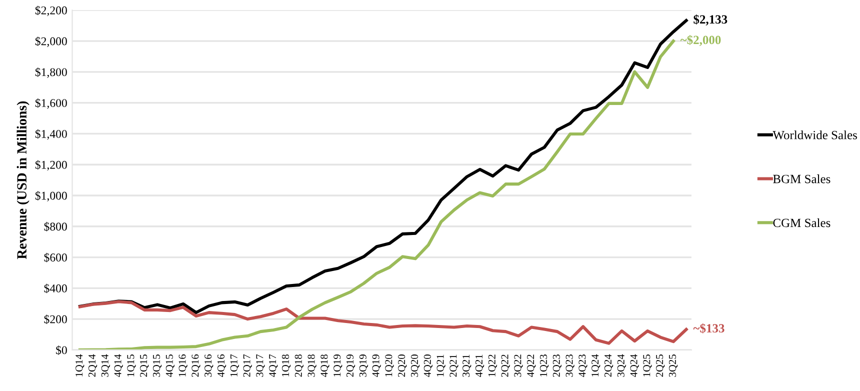 This screenshot has width=860, height=391. I want to click on y-tick-label: $1,800, so click(51, 72).